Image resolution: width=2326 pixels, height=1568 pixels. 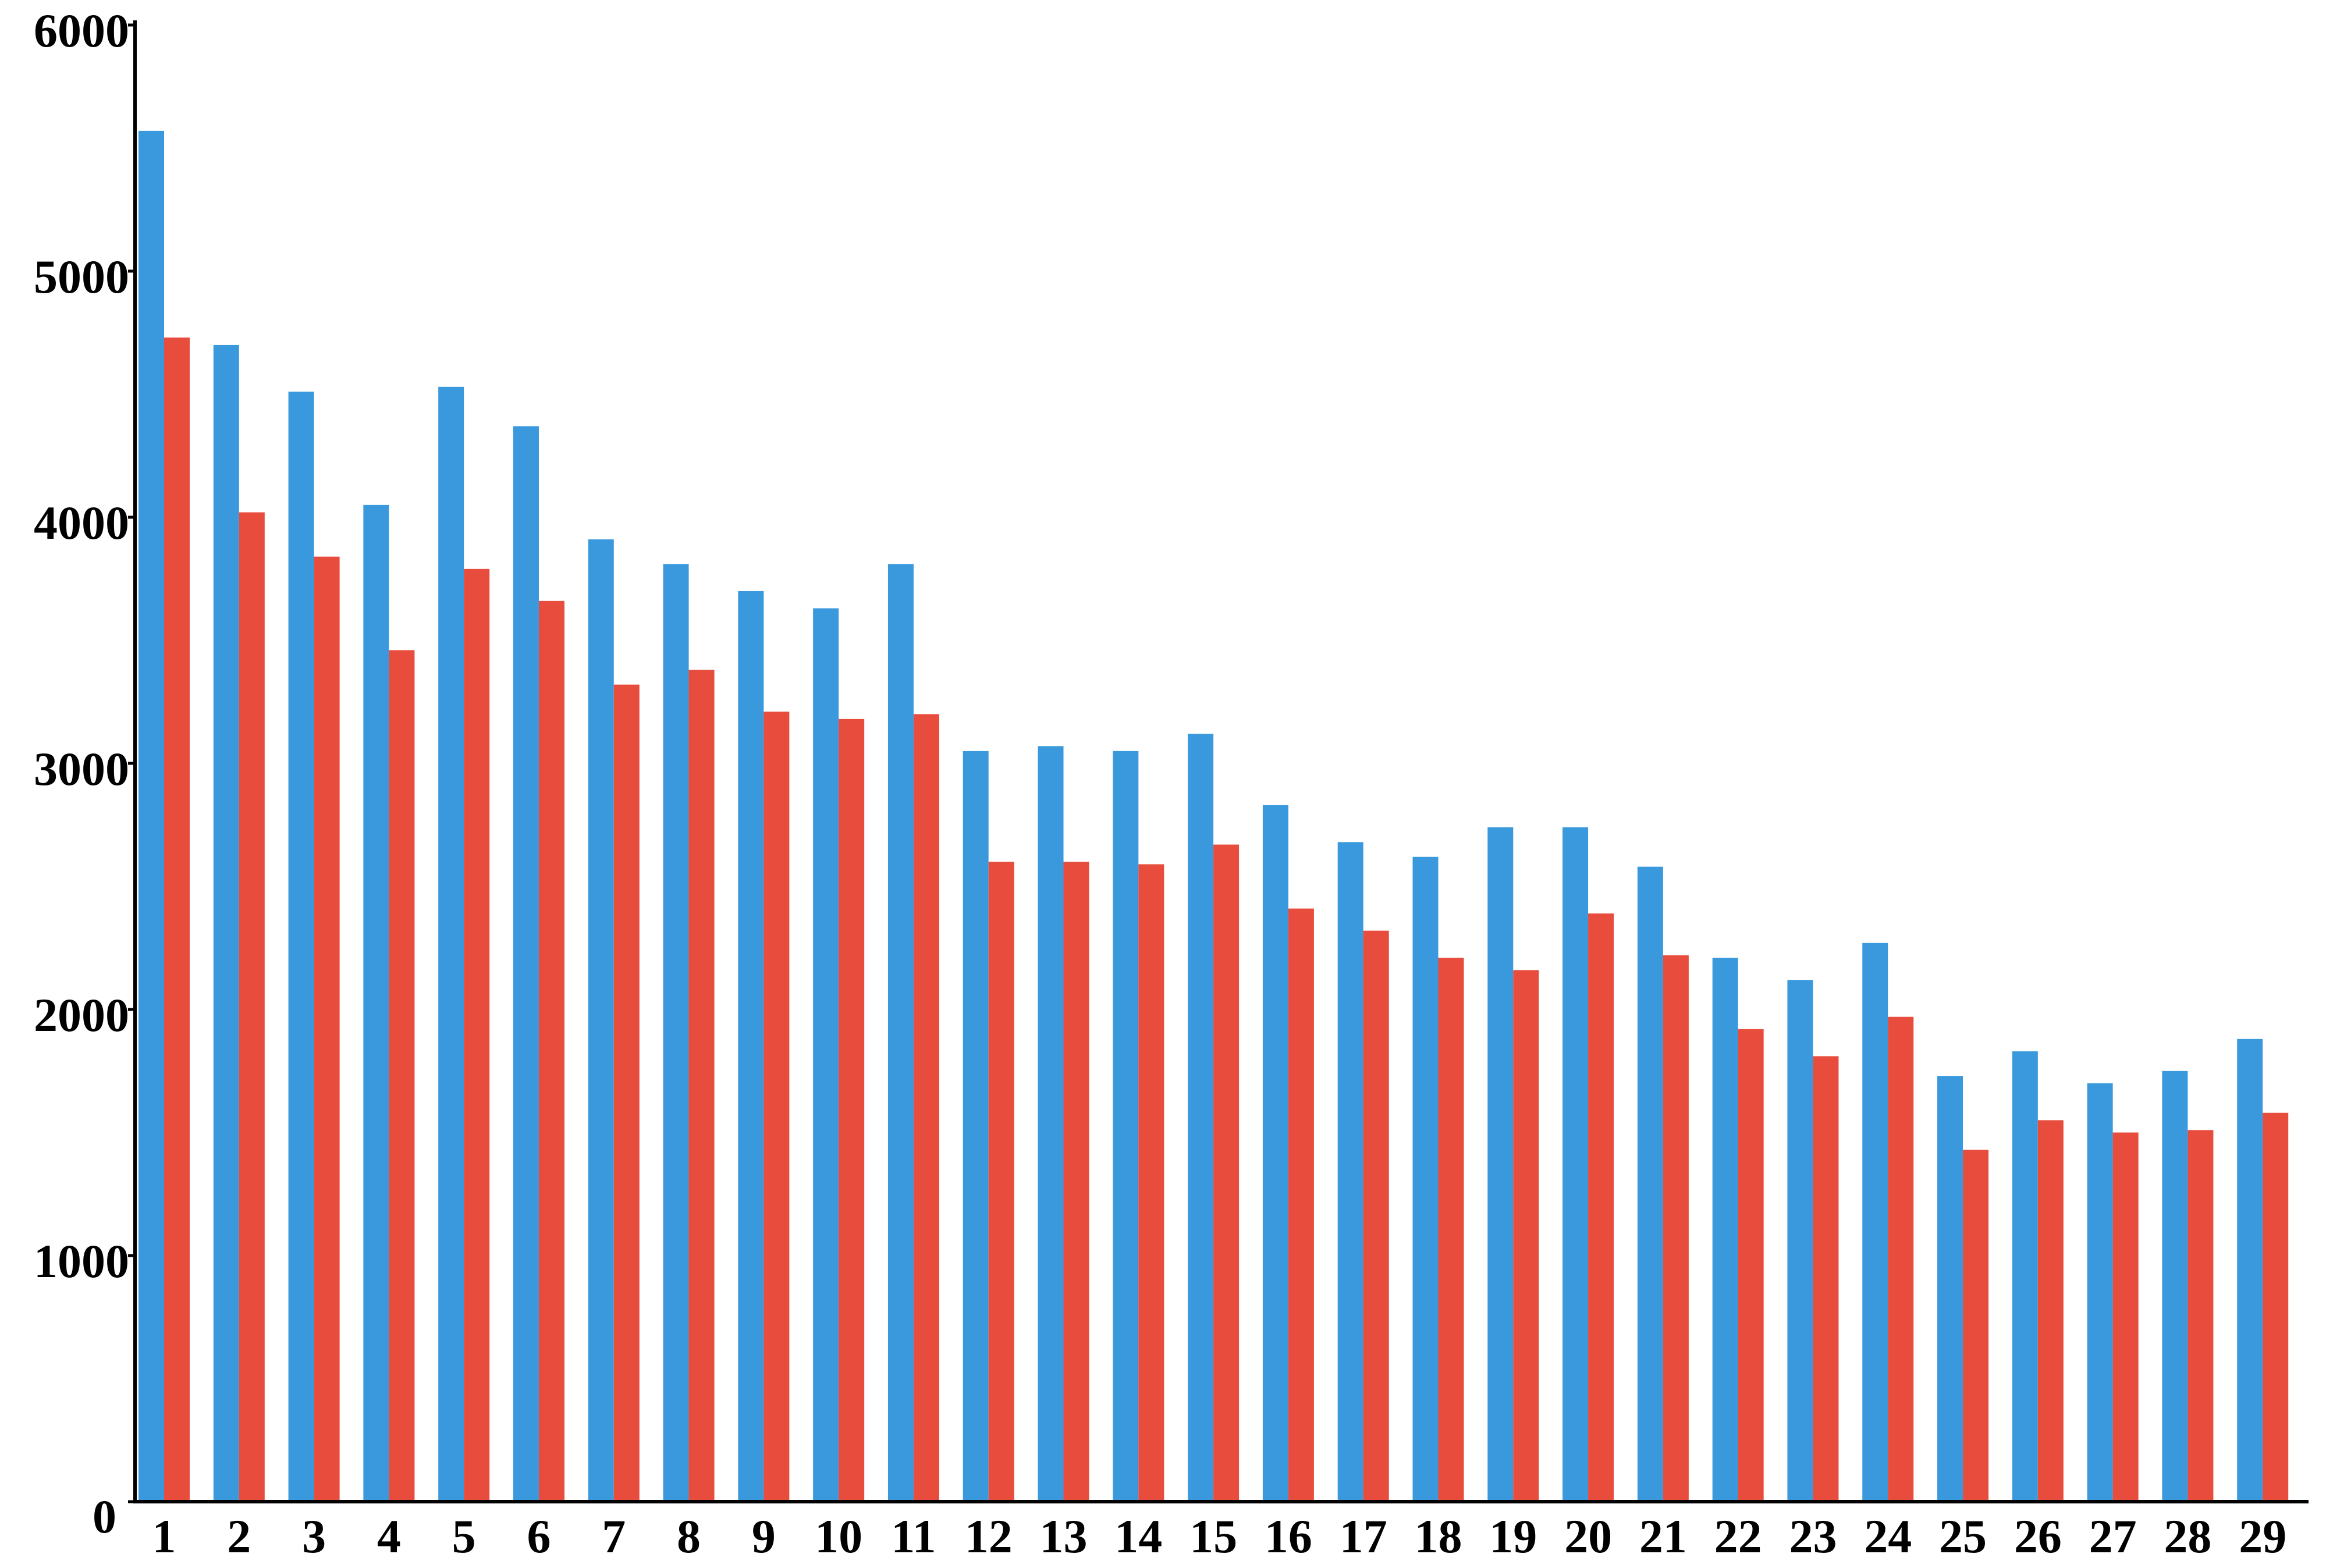 What do you see at coordinates (1438, 1536) in the screenshot?
I see `x-tick-label: 18` at bounding box center [1438, 1536].